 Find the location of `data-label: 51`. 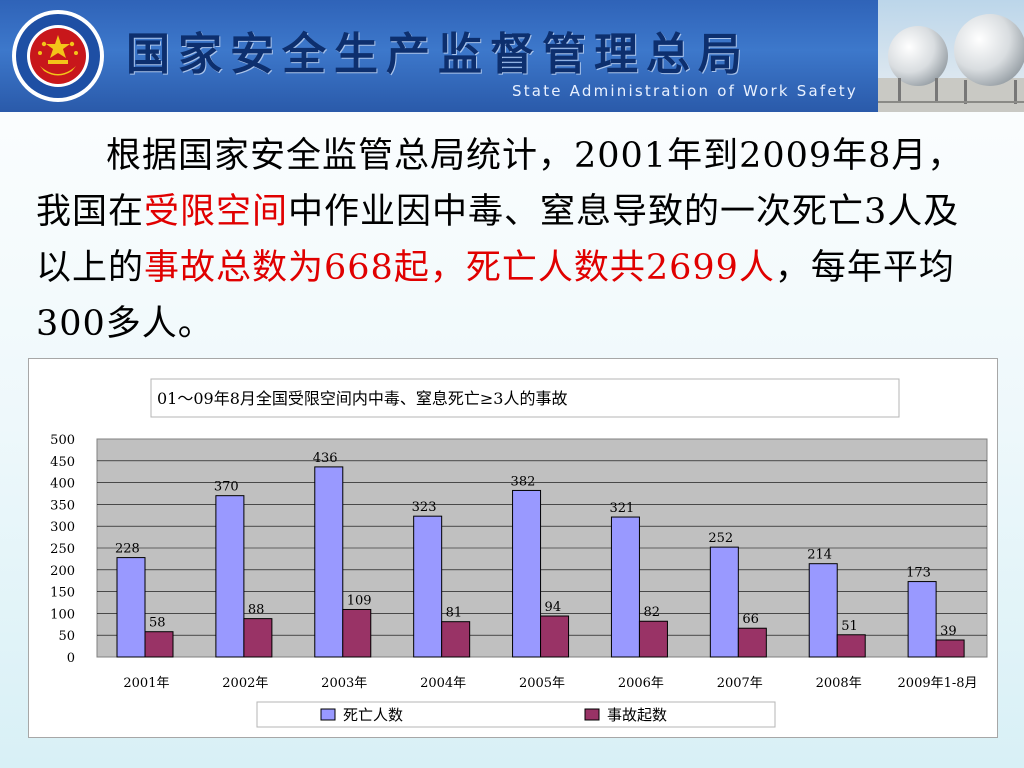

data-label: 51 is located at coordinates (849, 626).